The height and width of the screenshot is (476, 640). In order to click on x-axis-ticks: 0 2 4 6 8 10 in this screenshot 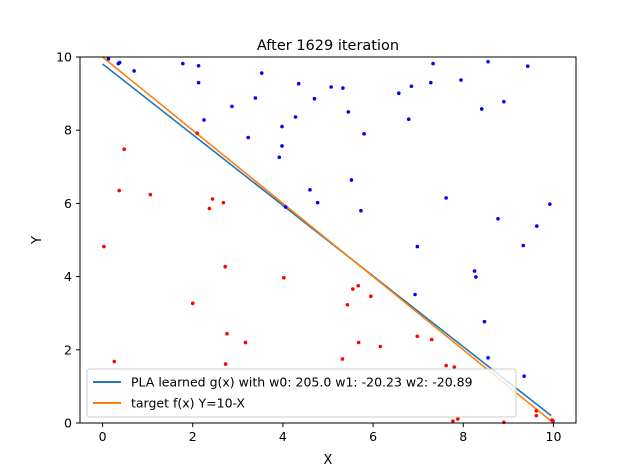, I will do `click(330, 433)`.